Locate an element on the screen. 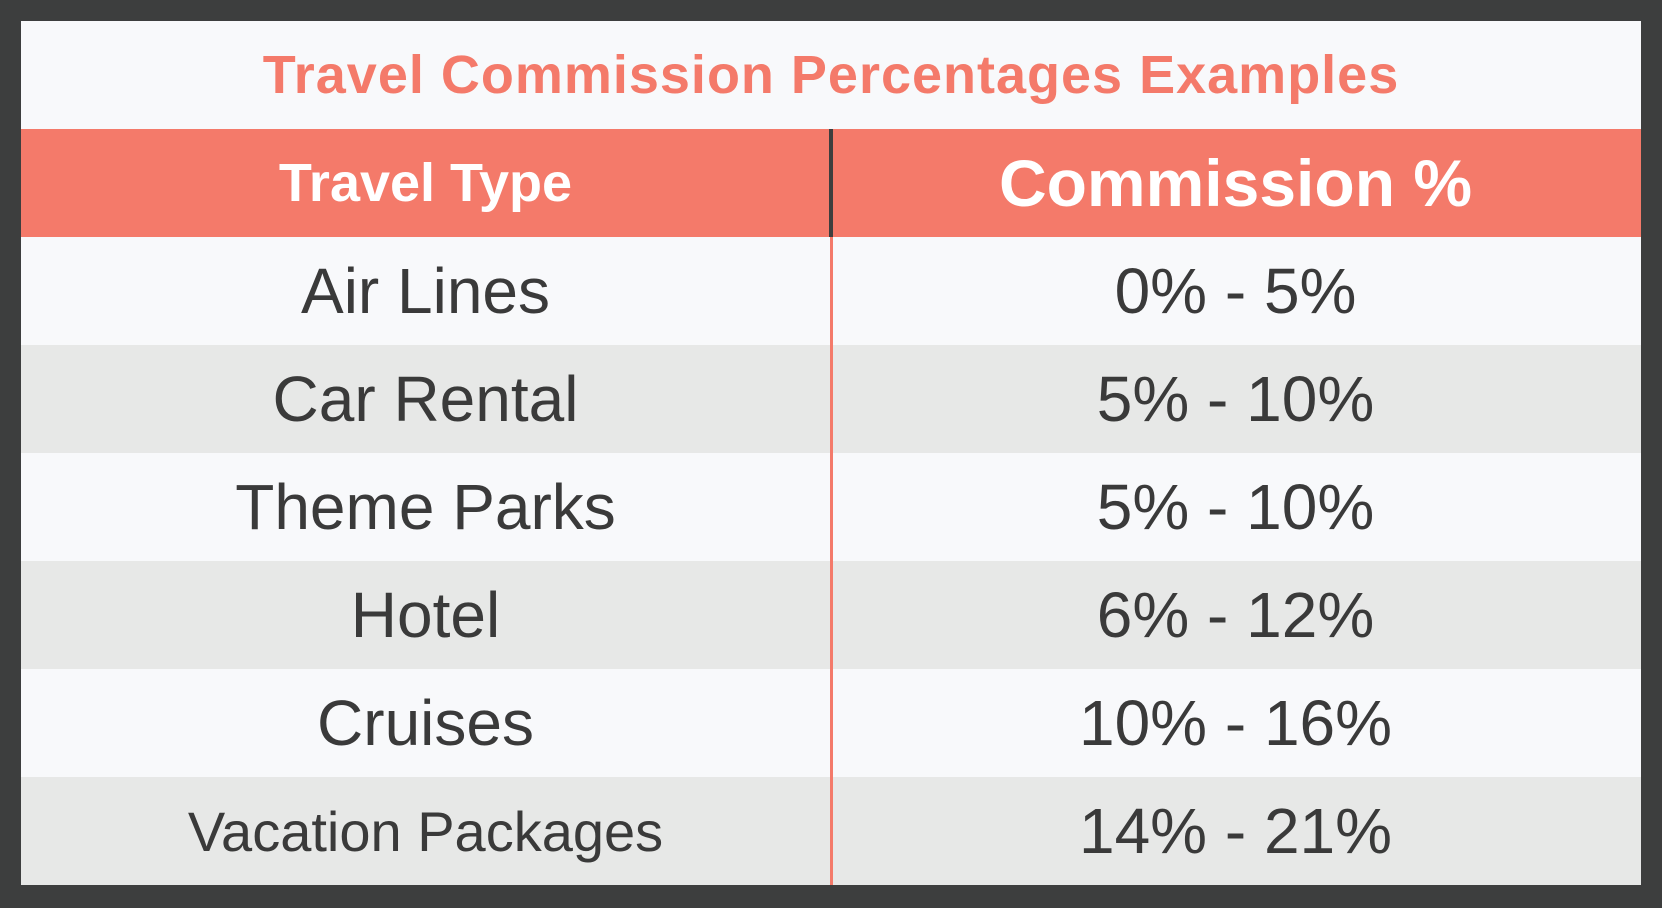 The height and width of the screenshot is (908, 1662). header-column-divider is located at coordinates (831, 183).